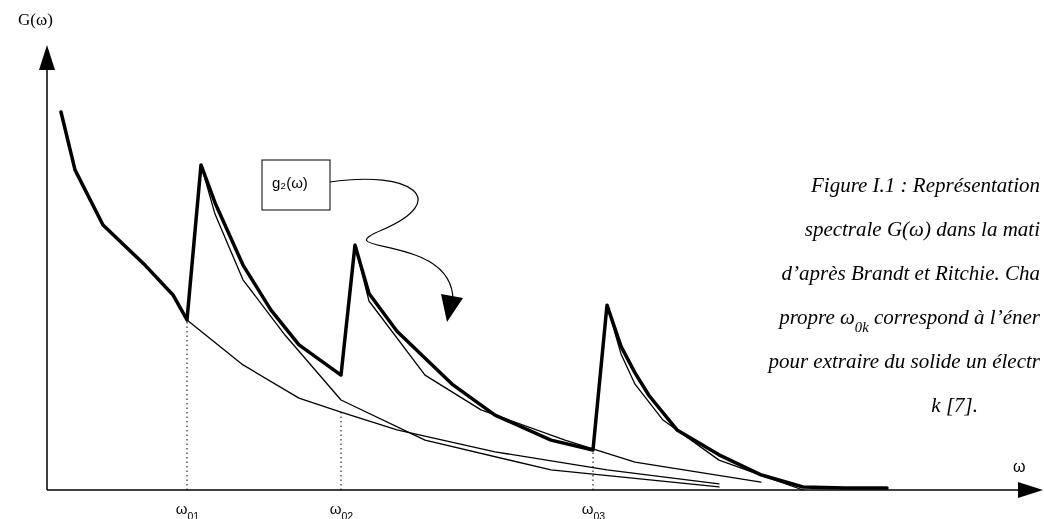 This screenshot has width=1044, height=519. What do you see at coordinates (290, 182) in the screenshot?
I see `annotation: g₂(ω)` at bounding box center [290, 182].